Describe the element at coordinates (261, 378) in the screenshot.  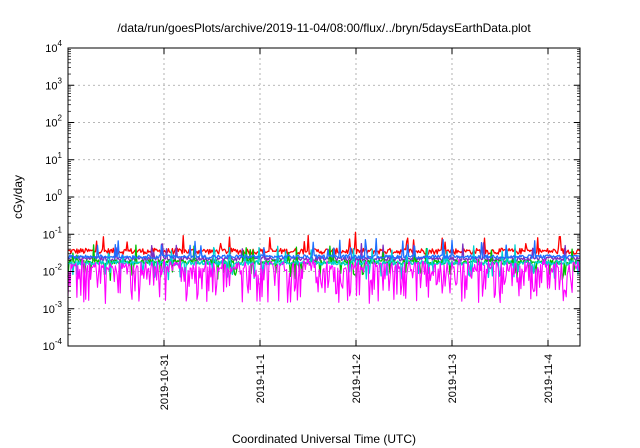
I see `x-tick-label: 2019-11-1` at that location.